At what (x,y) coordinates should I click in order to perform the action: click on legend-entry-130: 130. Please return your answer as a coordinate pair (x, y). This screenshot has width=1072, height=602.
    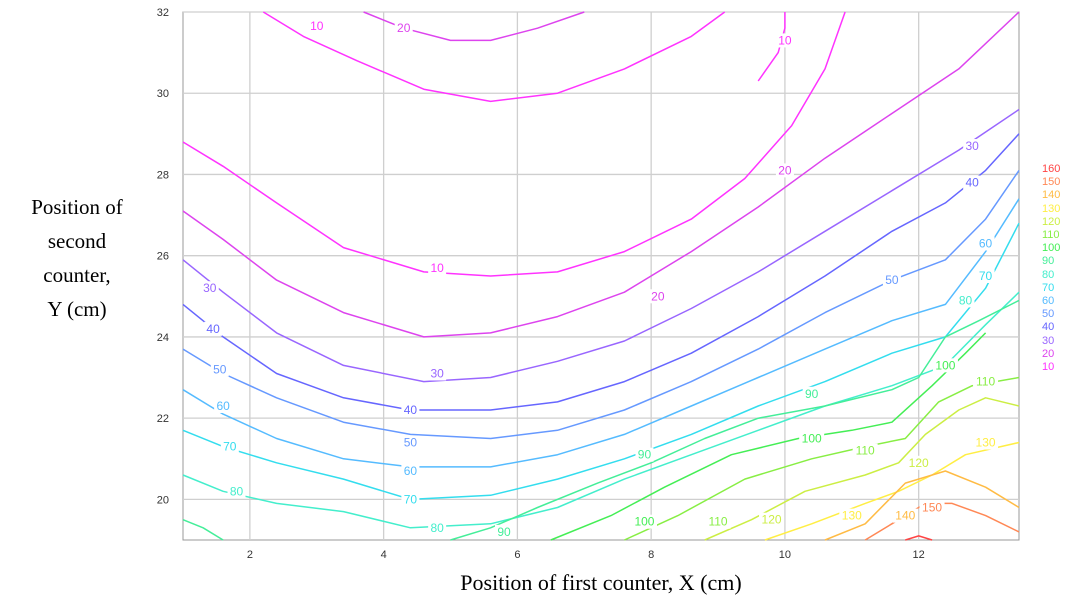
    Looking at the image, I should click on (1051, 208).